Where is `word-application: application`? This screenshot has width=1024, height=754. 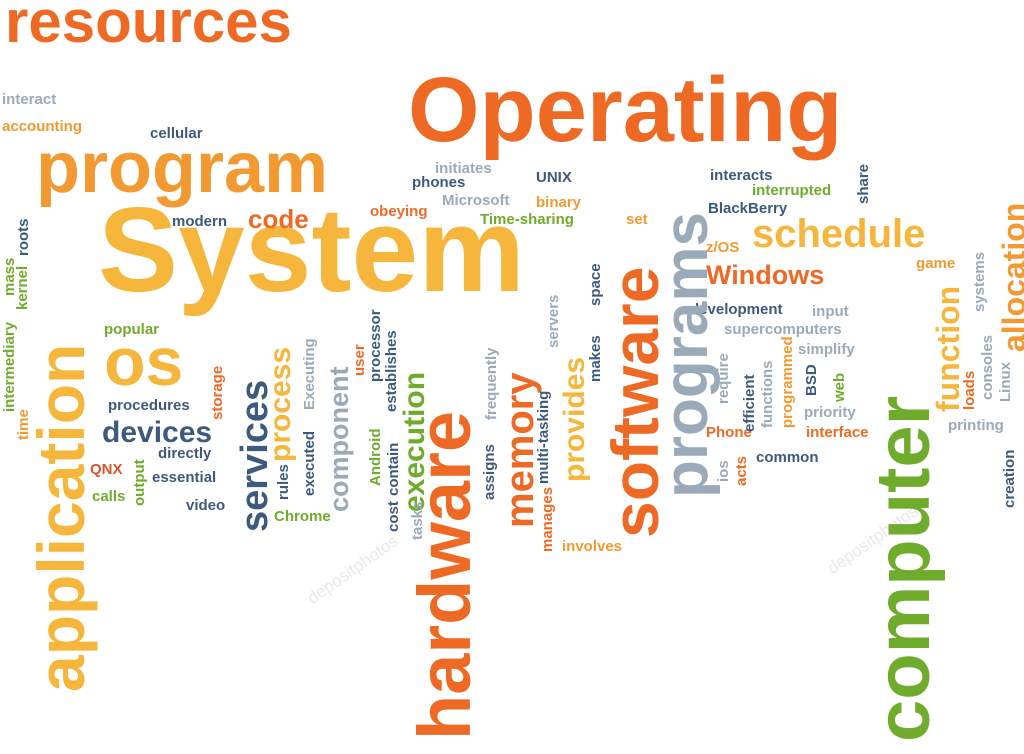 word-application: application is located at coordinates (61, 517).